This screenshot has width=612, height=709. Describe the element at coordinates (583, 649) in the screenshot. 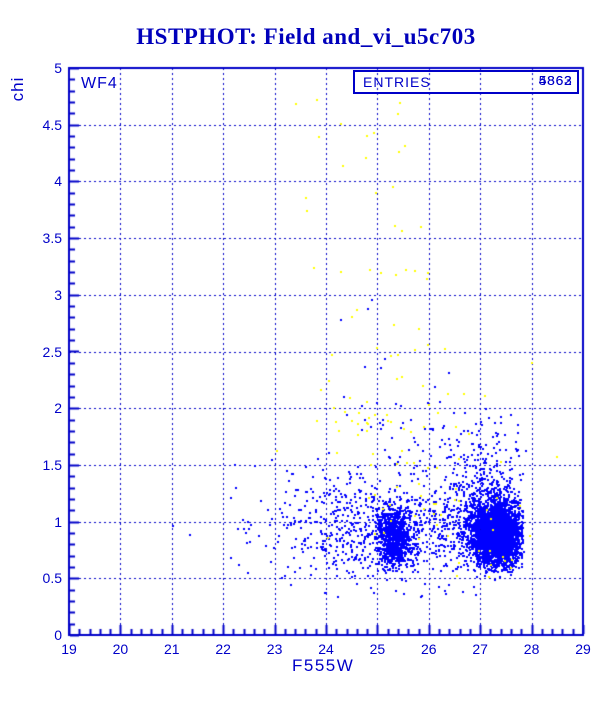

I see `x-tick-label: 29` at that location.